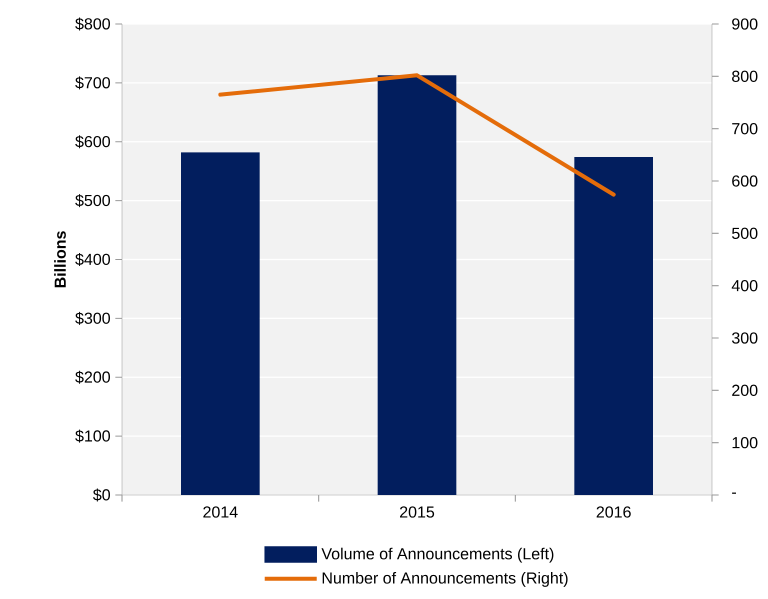  What do you see at coordinates (734, 493) in the screenshot?
I see `y2-tick-label: -` at bounding box center [734, 493].